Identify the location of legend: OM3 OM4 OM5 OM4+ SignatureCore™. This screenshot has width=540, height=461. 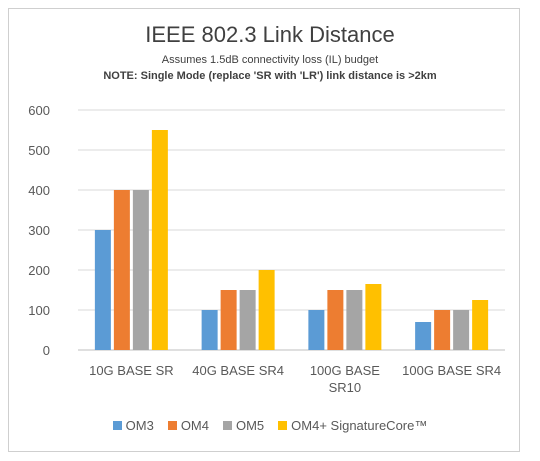
(270, 425).